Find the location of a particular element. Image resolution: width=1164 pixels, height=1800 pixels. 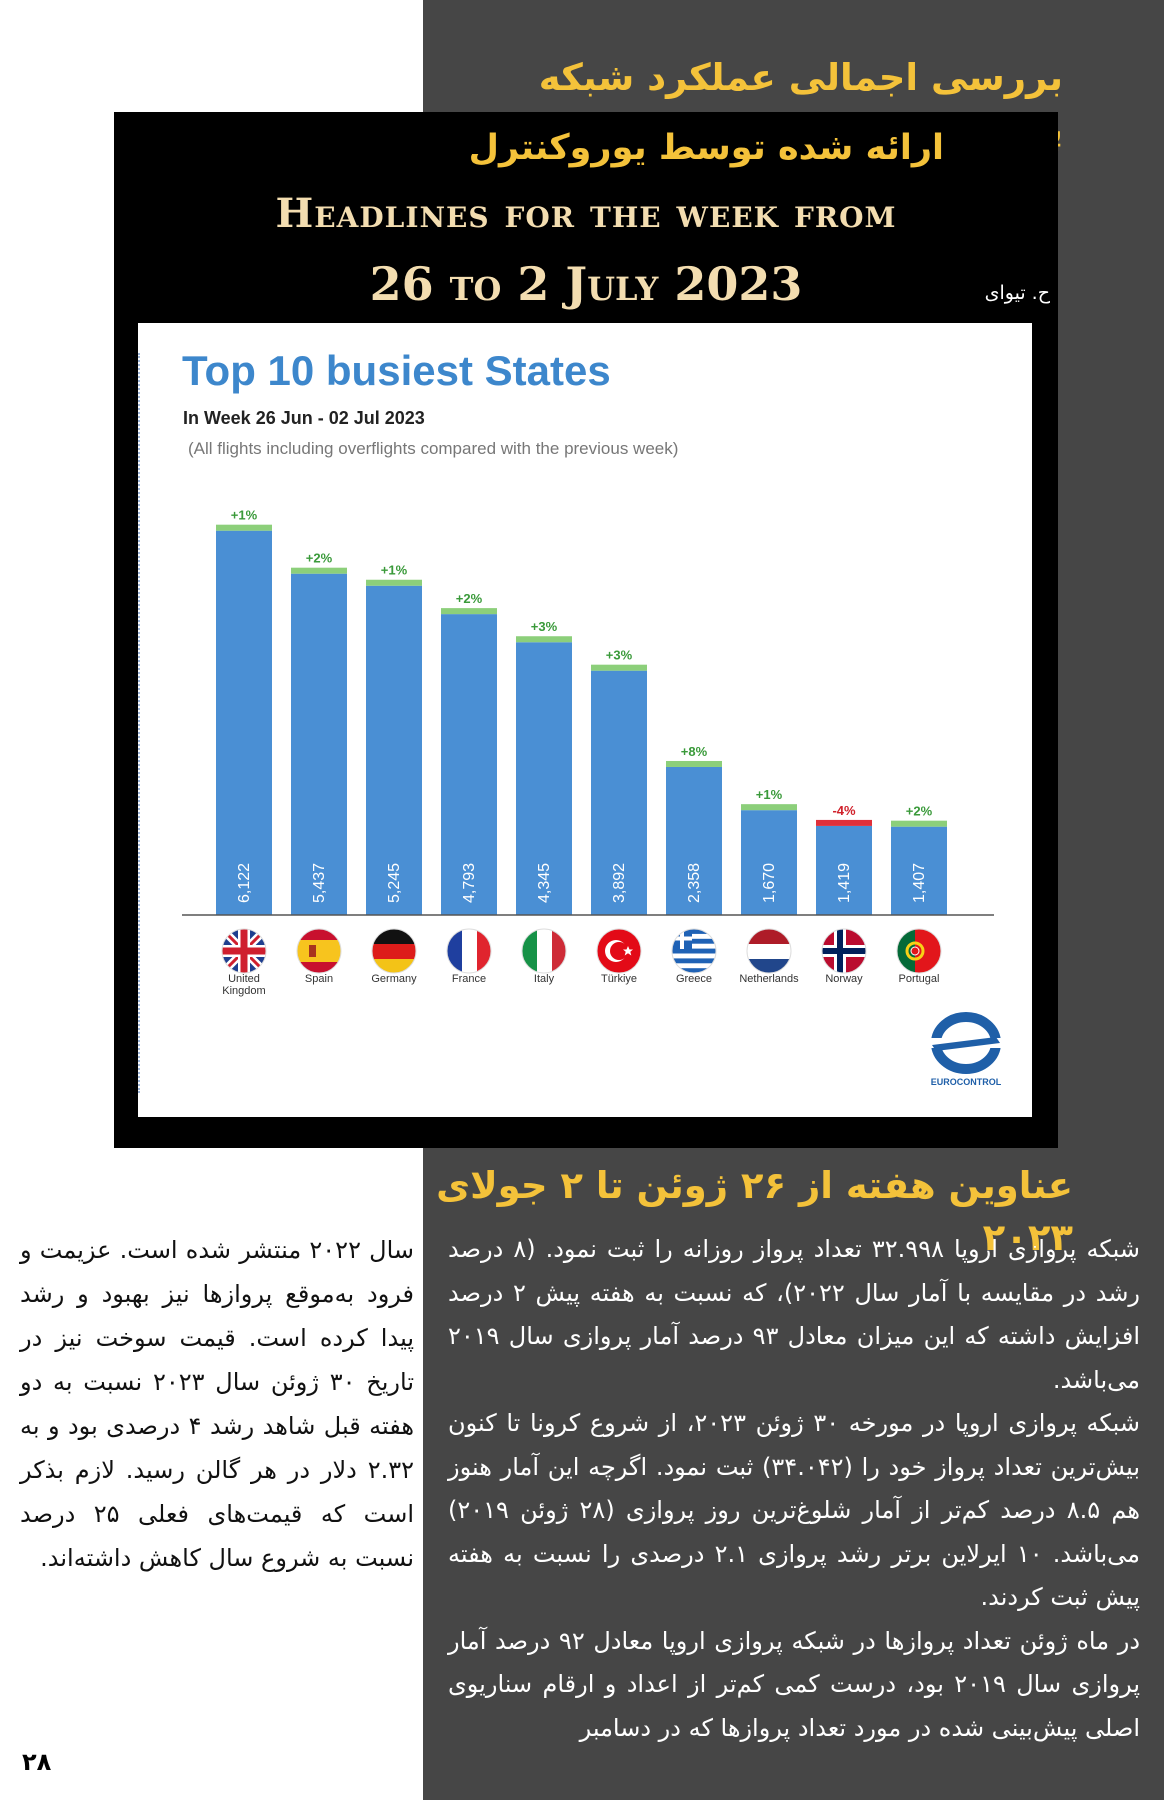

change-label-2: +2% is located at coordinates (319, 558).